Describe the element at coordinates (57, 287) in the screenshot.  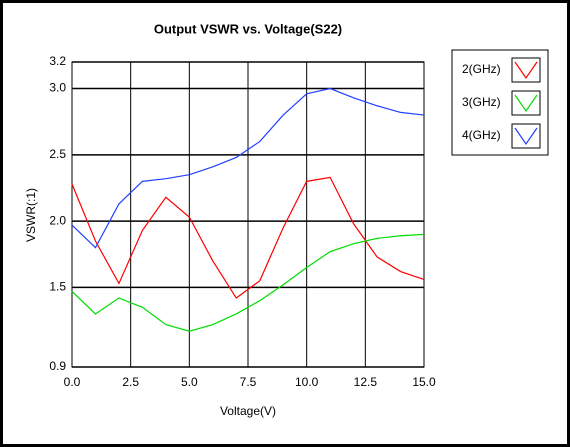
I see `y-tick-label: 1.5` at that location.